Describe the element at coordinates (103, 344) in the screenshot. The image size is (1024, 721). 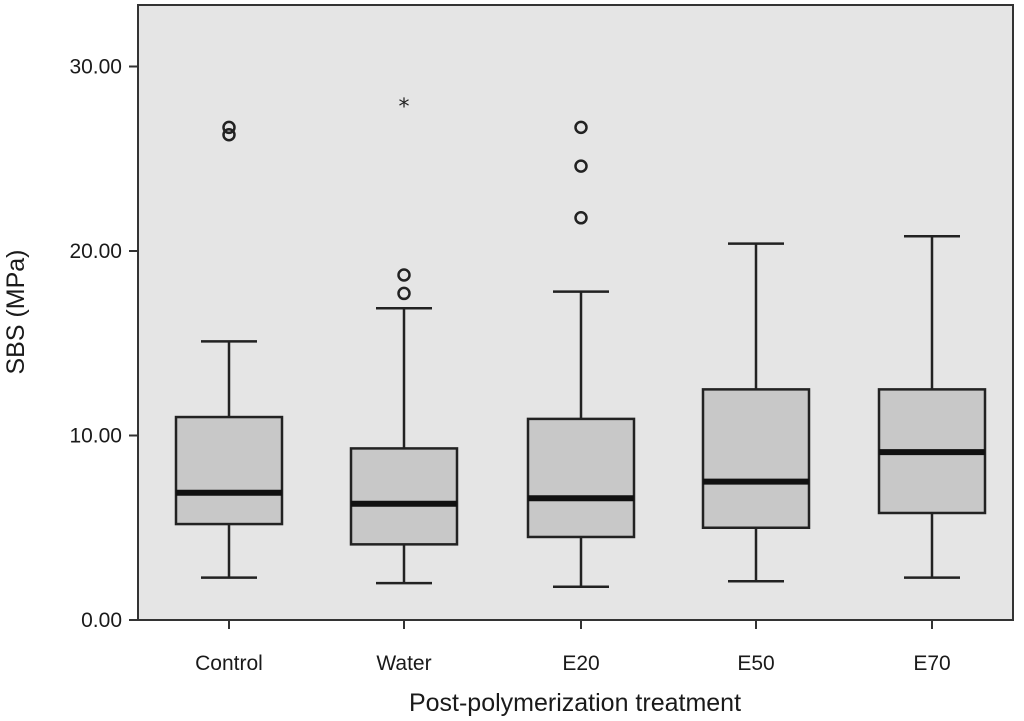
I see `y-axis: 0.00 10.00 20.00 30.00` at that location.